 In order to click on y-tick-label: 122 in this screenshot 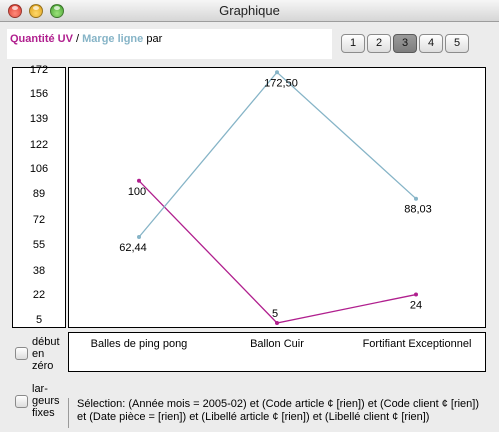, I will do `click(39, 144)`.